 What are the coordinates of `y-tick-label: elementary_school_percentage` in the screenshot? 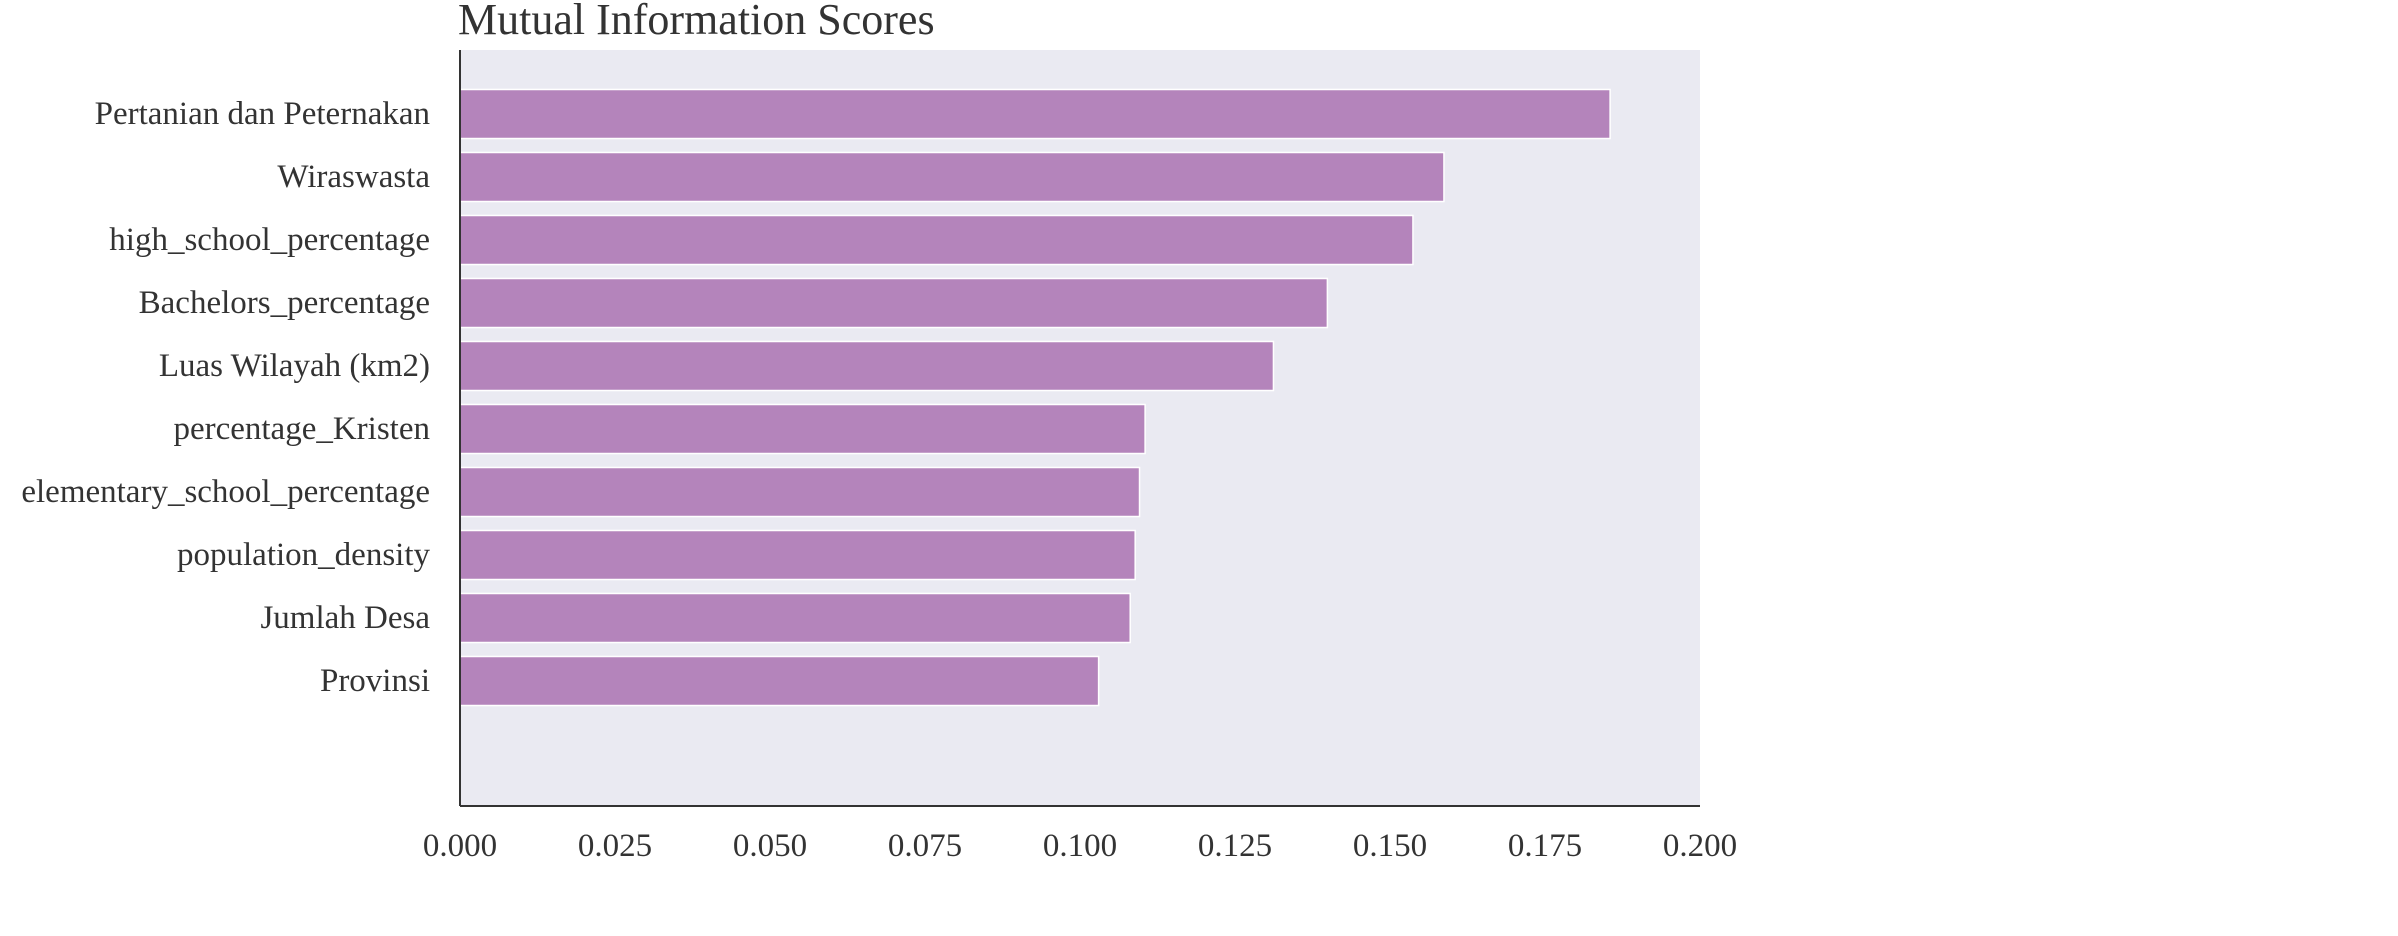 It's located at (225, 492).